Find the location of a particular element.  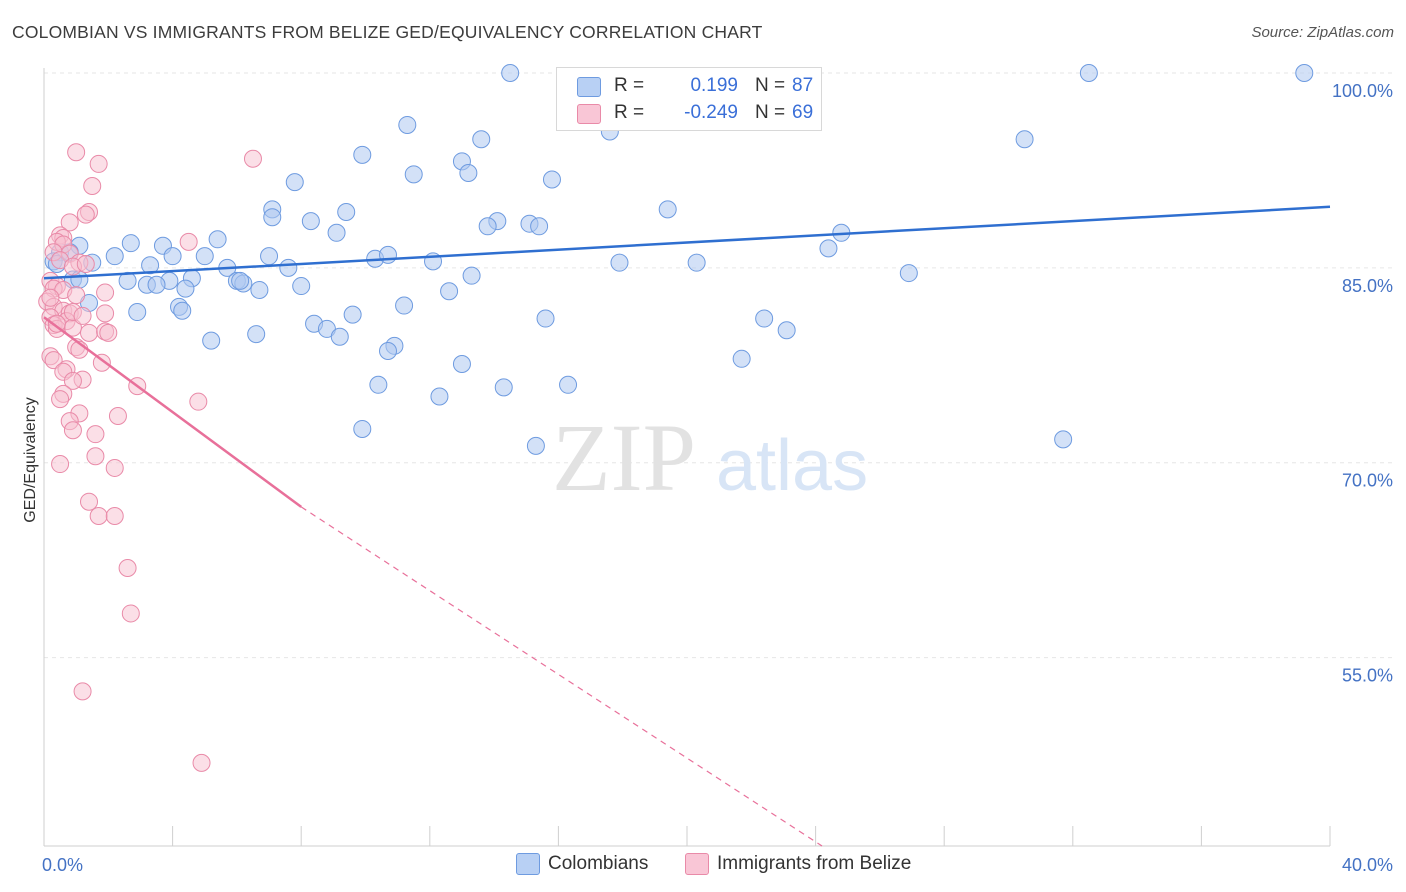

trend-line-belize is located at coordinates (172, 412).